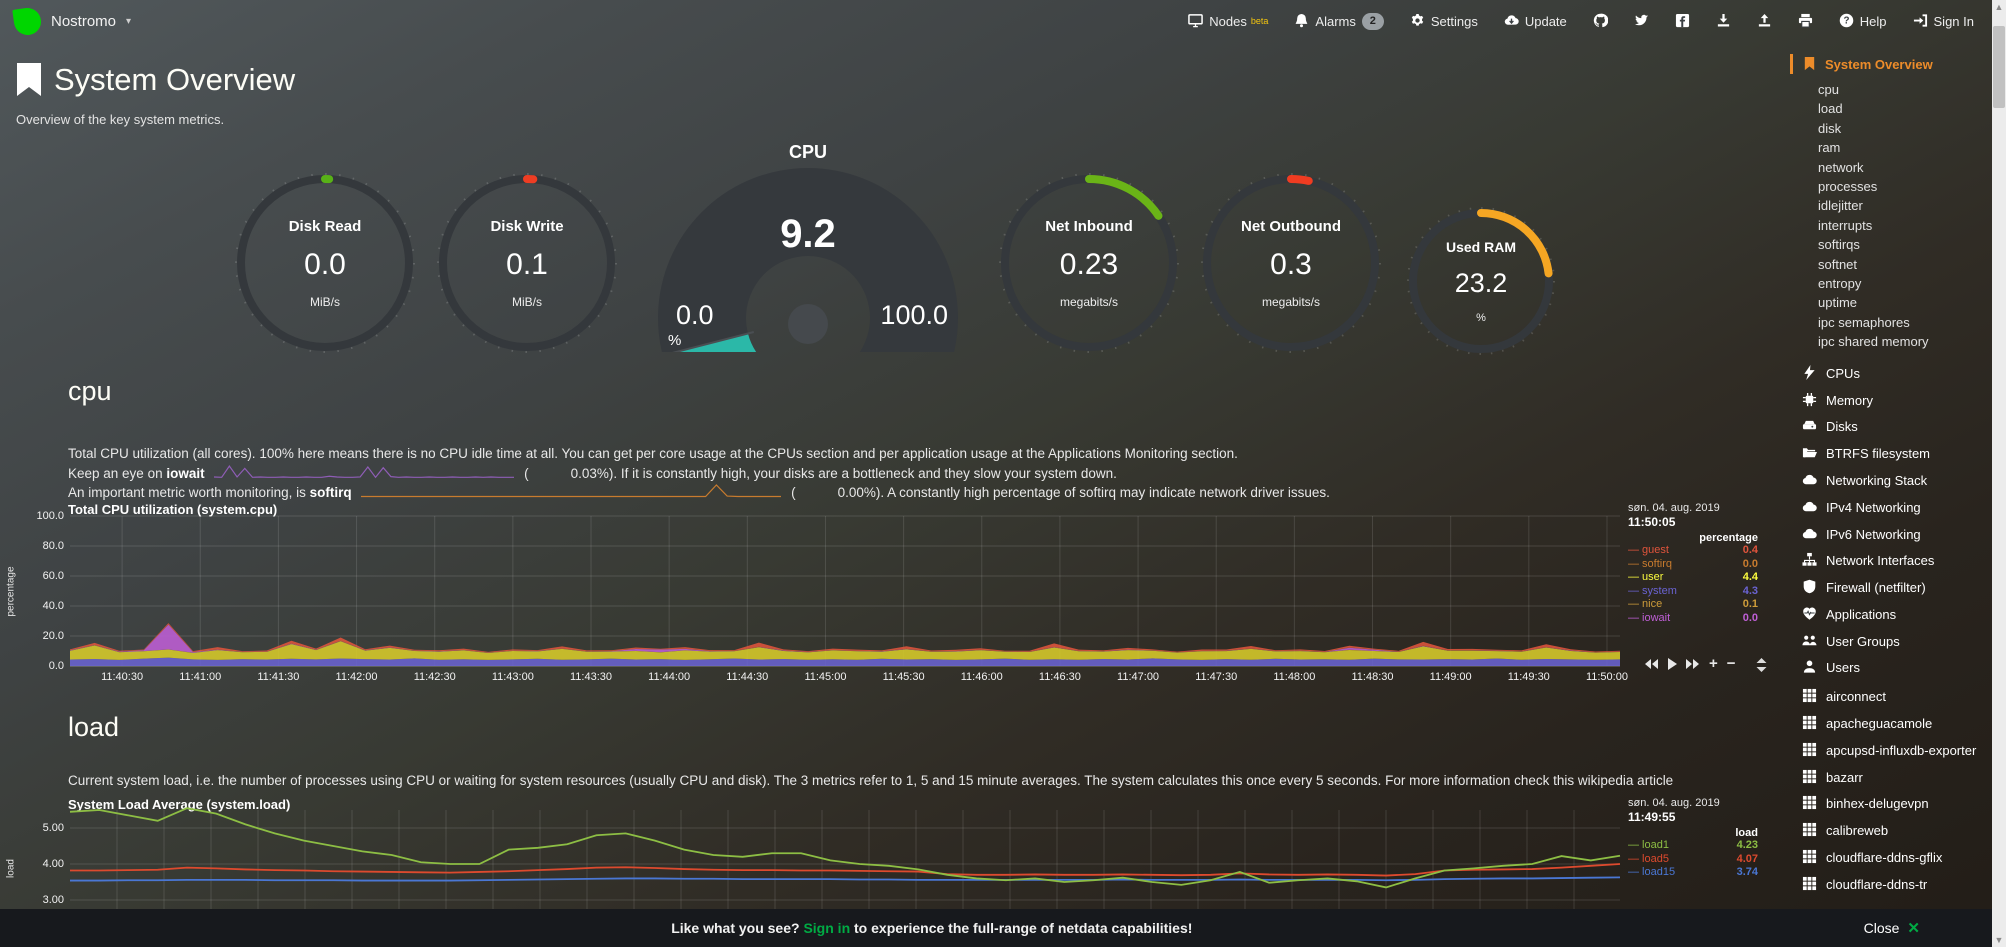  Describe the element at coordinates (1228, 21) in the screenshot. I see `nodes-button: Nodes beta` at that location.